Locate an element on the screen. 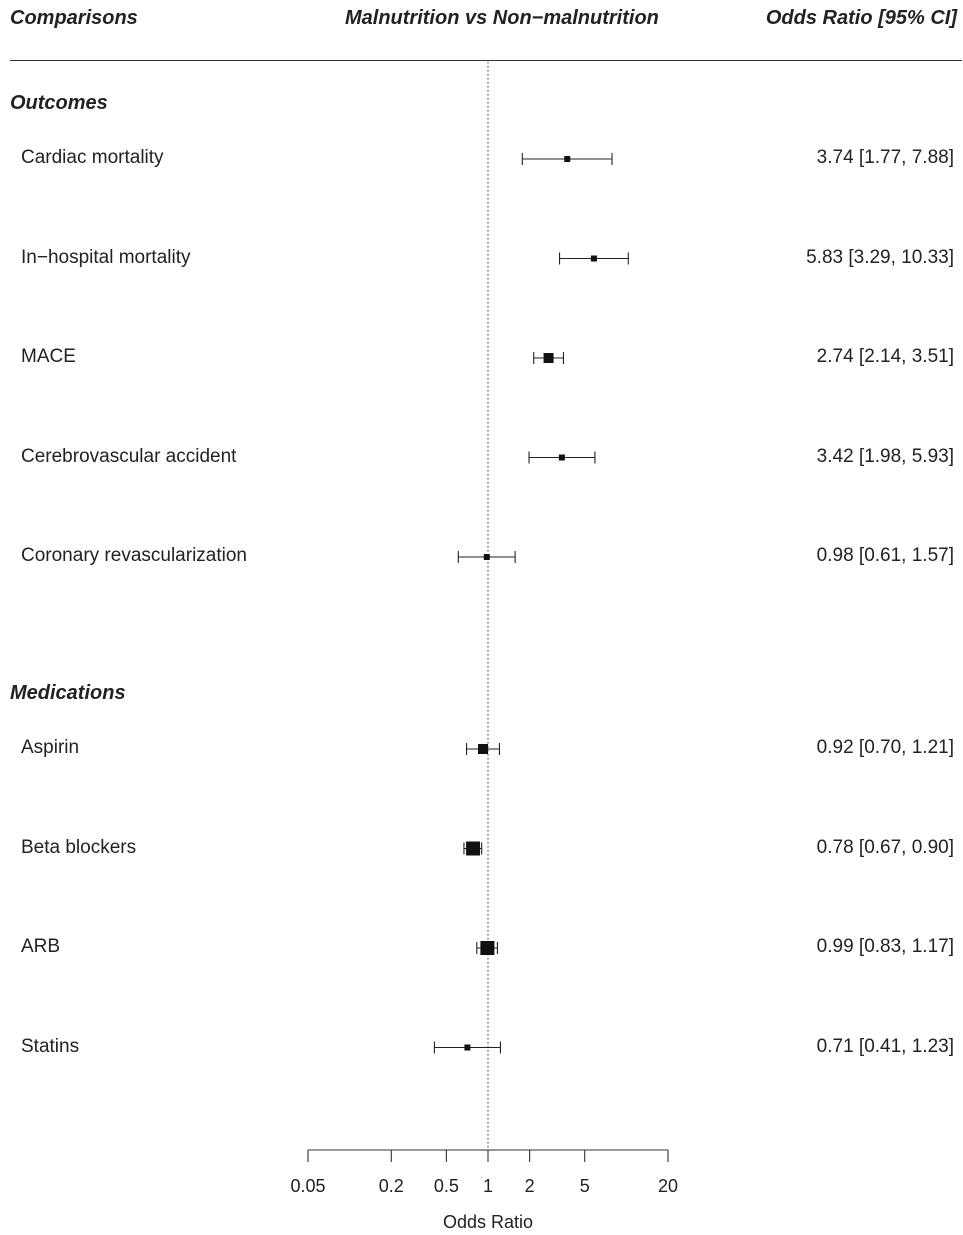 The width and height of the screenshot is (963, 1235). row-label: Statins is located at coordinates (50, 1046).